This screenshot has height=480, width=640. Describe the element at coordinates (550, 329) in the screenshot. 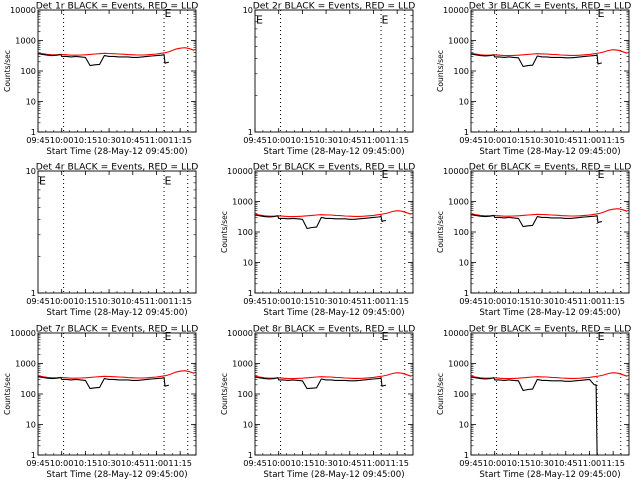

I see `chart-title: Det 9r BLACK = Events, RED = LLD` at that location.